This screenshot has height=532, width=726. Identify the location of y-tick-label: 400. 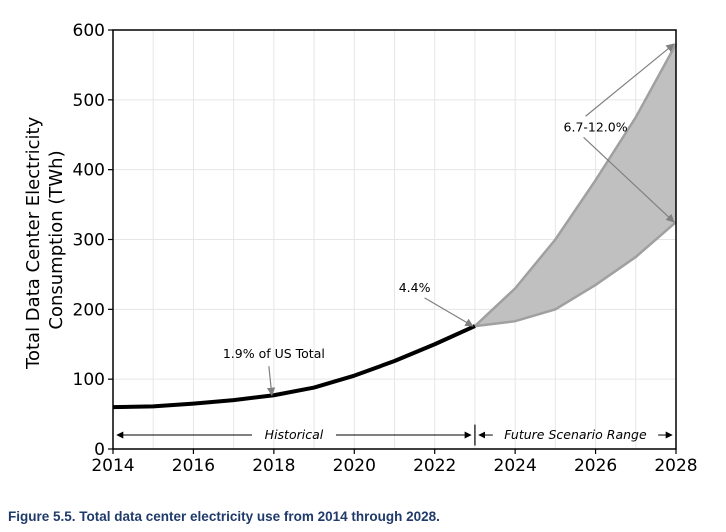
(89, 171).